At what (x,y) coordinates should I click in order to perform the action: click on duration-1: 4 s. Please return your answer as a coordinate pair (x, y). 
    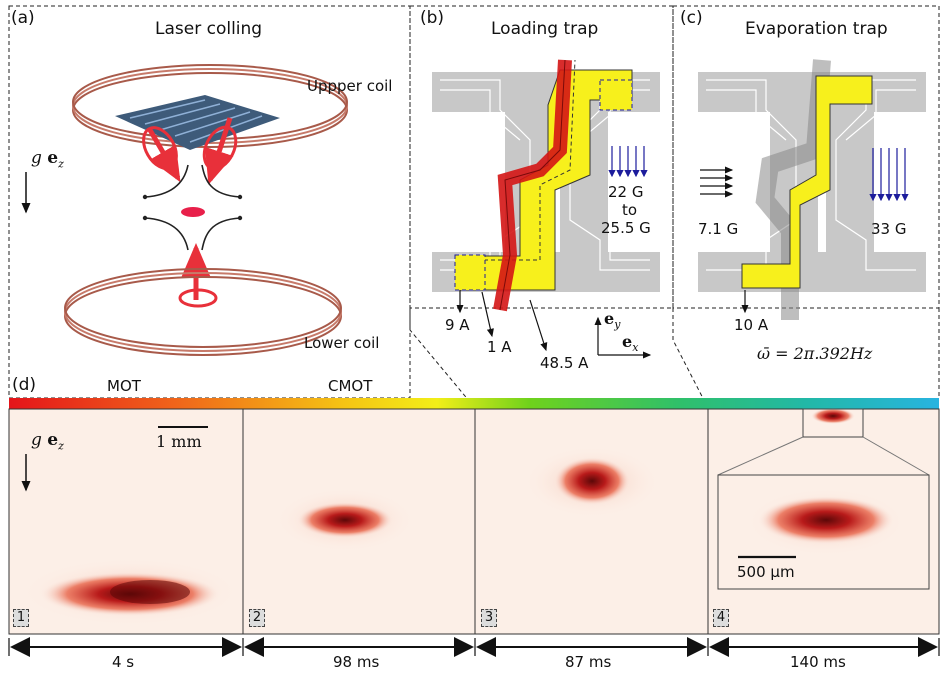
    Looking at the image, I should click on (123, 662).